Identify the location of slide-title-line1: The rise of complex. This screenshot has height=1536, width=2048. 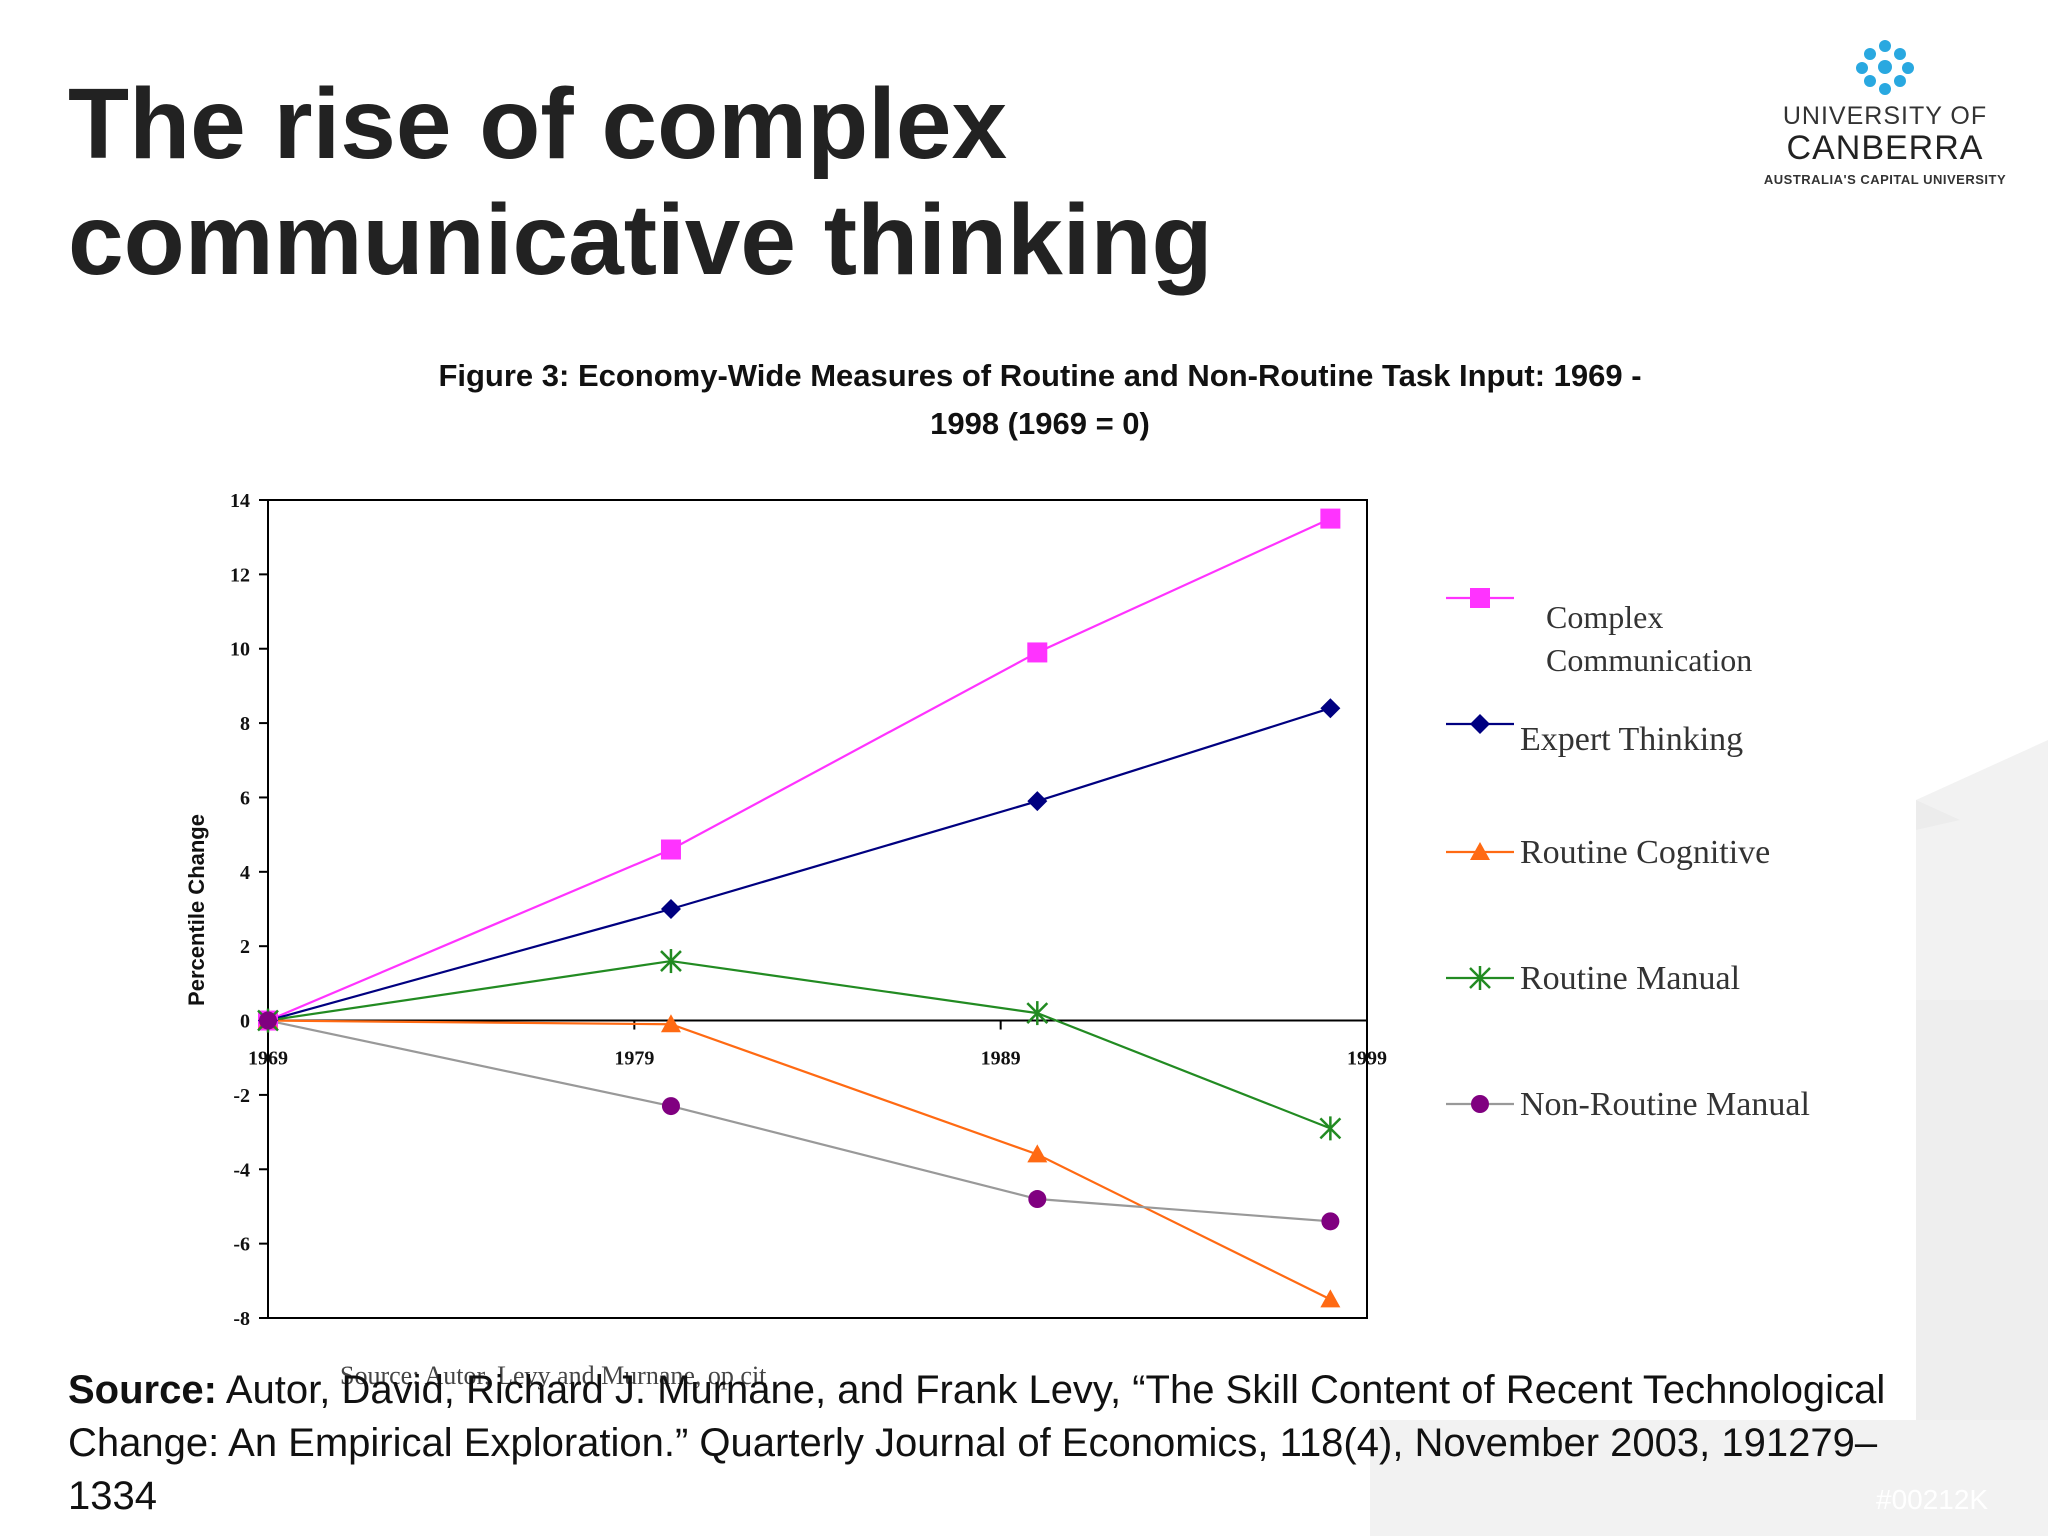
(538, 124).